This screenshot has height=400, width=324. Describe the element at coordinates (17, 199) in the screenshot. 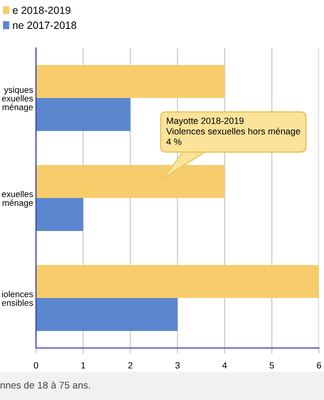

I see `y-tick-label: exuelles ménage` at that location.